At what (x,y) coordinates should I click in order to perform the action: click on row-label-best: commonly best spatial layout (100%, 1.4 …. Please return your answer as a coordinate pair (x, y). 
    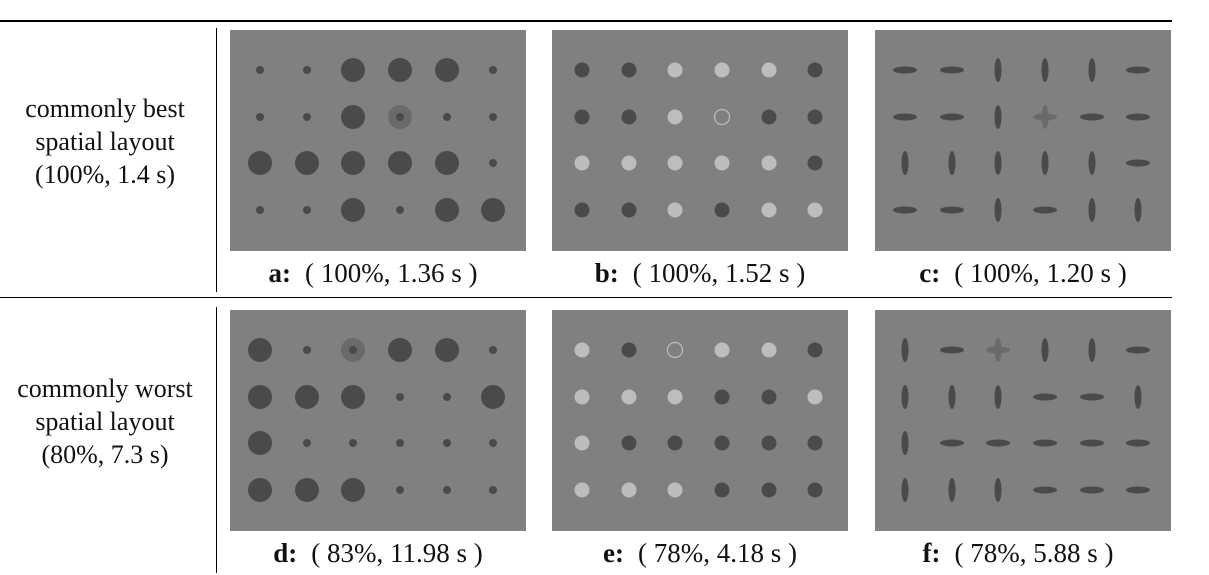
    Looking at the image, I should click on (105, 141).